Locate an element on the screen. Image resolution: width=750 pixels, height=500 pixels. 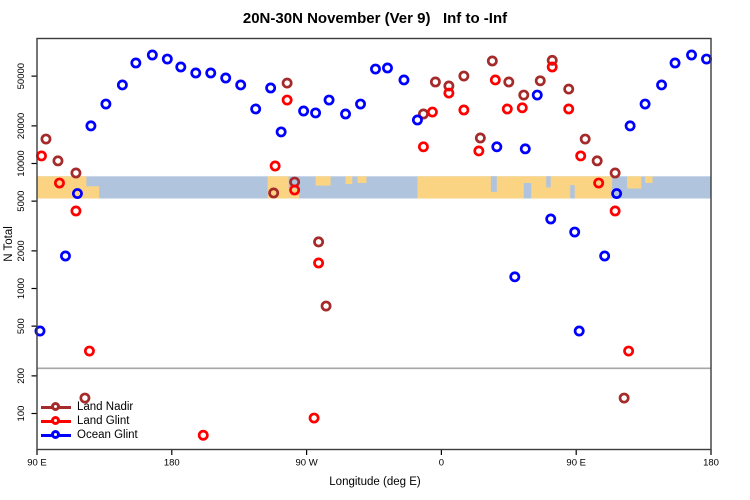
x-tick-label: 90 W is located at coordinates (307, 463).